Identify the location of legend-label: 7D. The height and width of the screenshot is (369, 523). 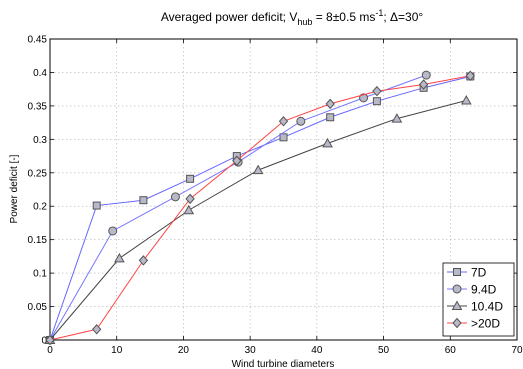
(479, 273).